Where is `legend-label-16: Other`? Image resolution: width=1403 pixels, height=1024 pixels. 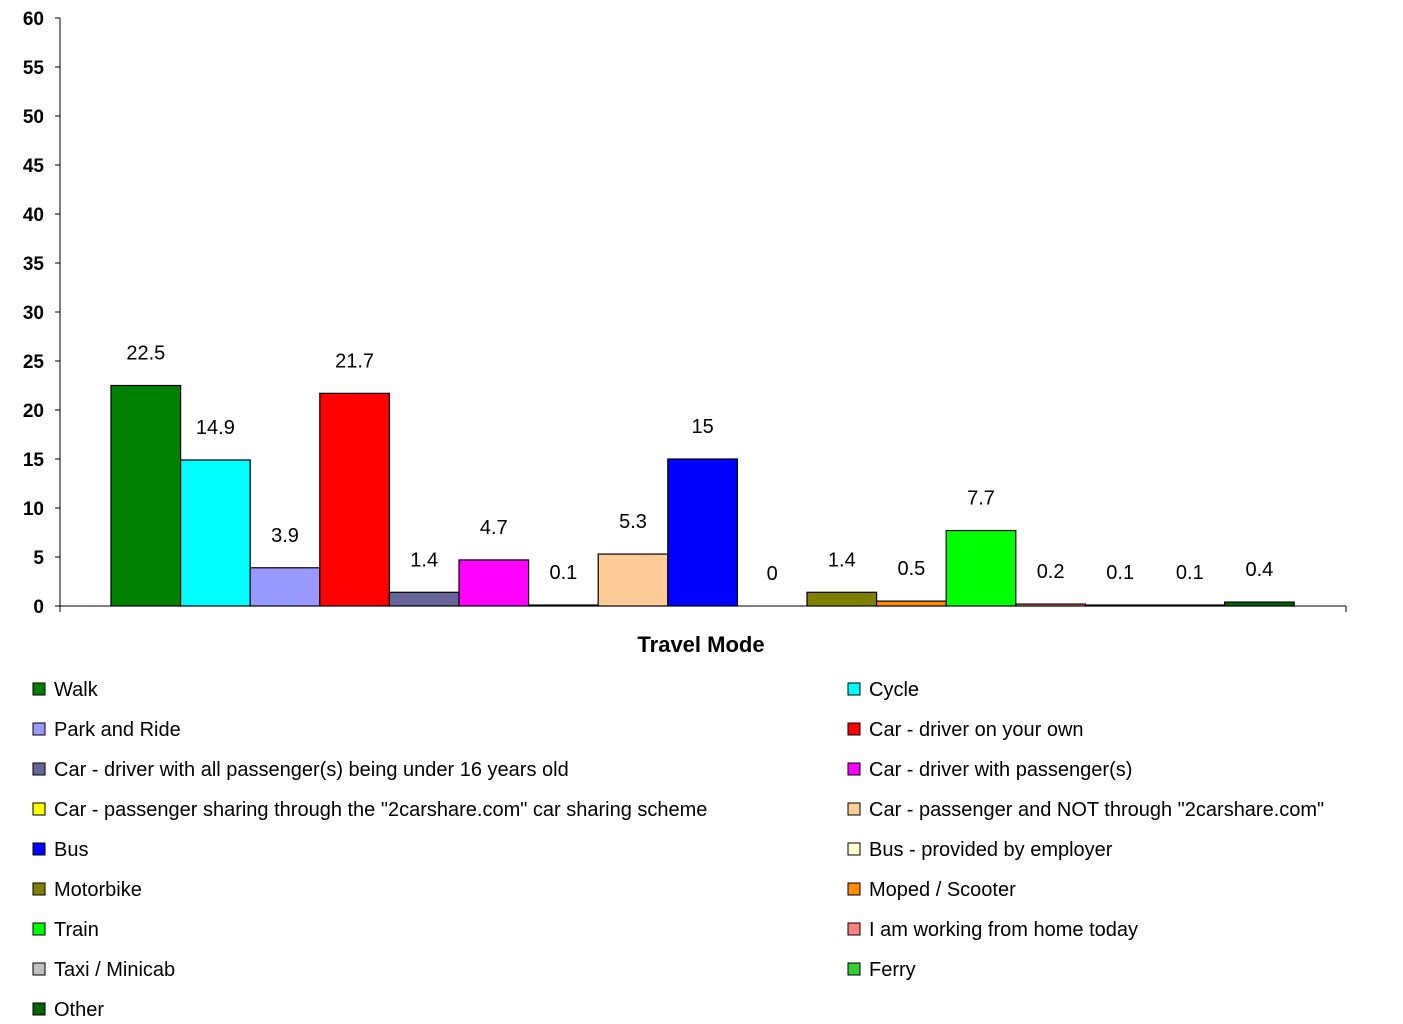
legend-label-16: Other is located at coordinates (79, 1009).